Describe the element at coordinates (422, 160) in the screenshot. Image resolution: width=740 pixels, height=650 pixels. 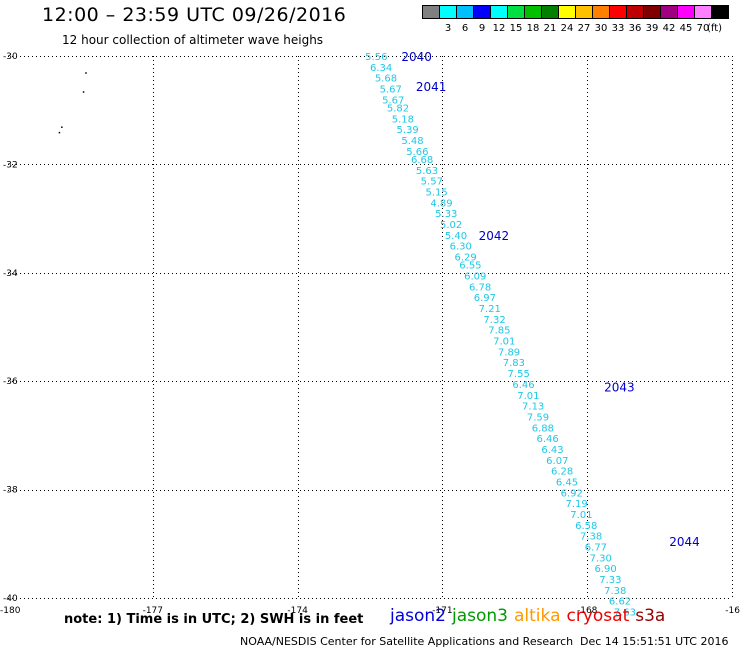
I see `swh-value: 6.68` at that location.